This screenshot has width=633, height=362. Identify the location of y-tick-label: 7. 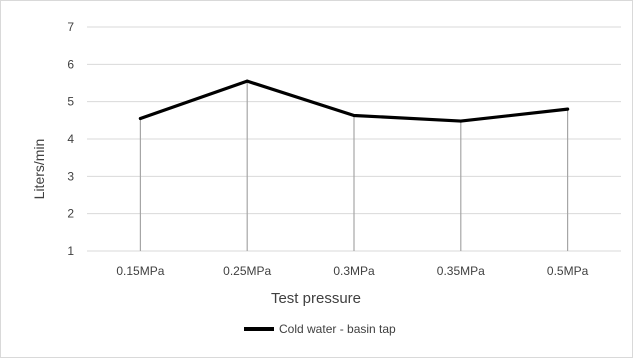
(70, 27).